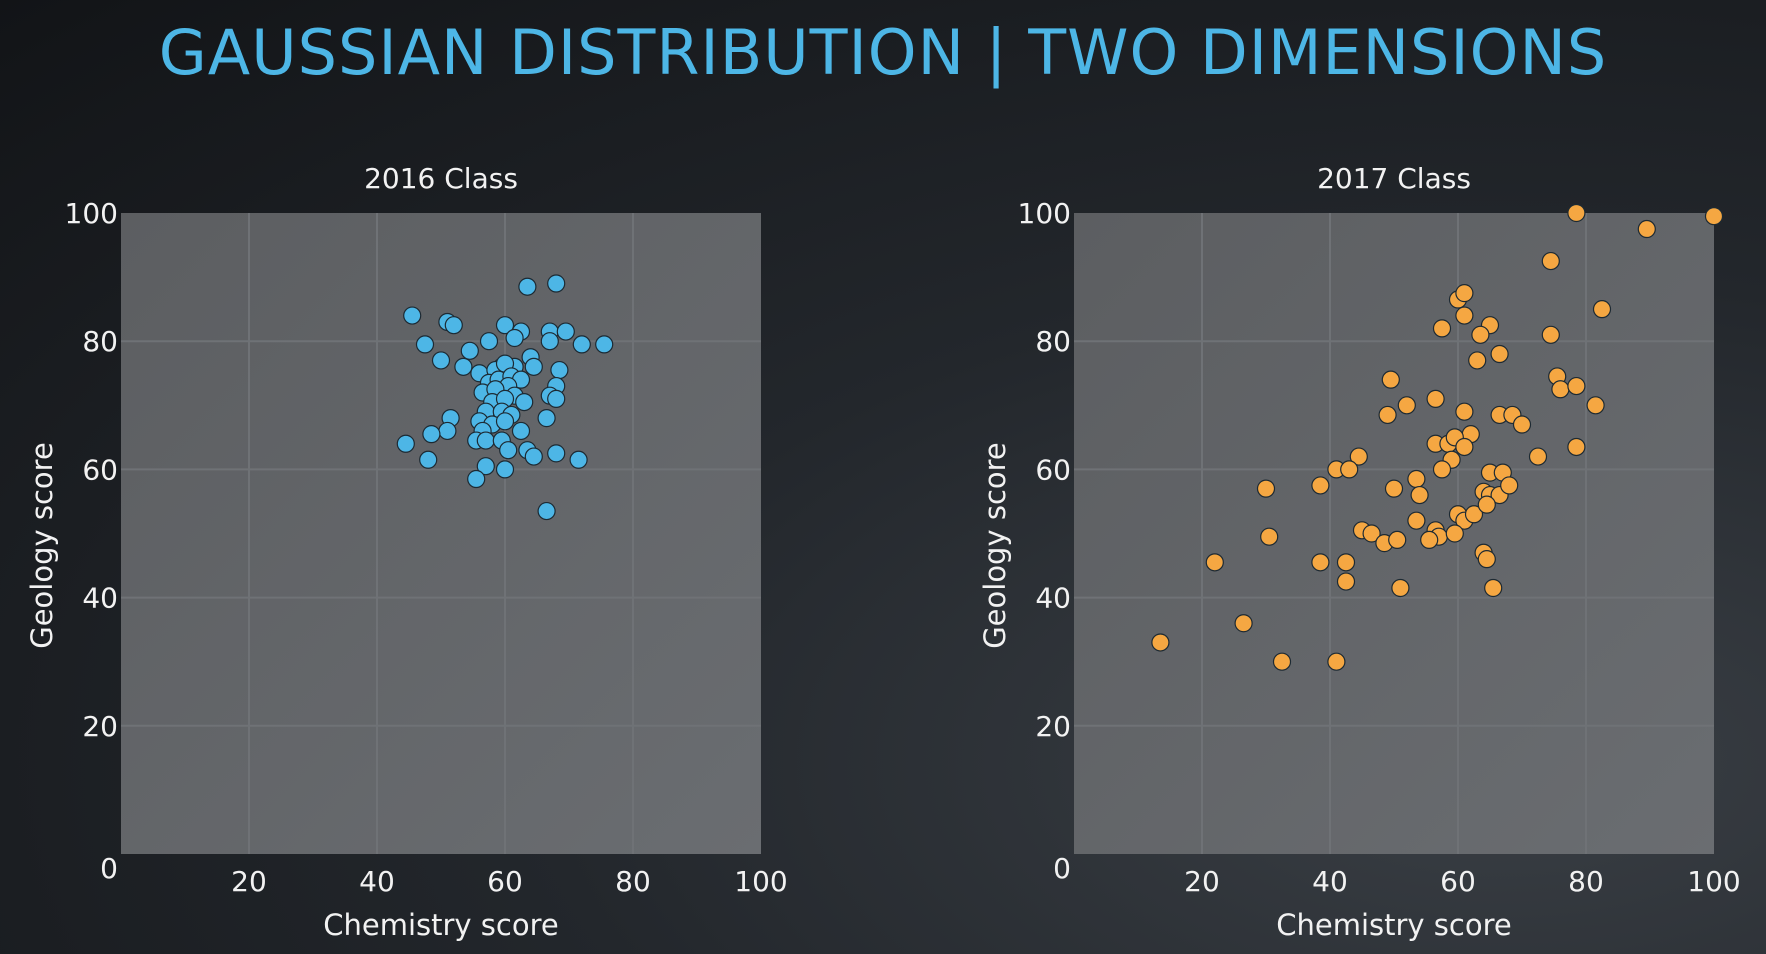  I want to click on x-tick-label: 40, so click(377, 881).